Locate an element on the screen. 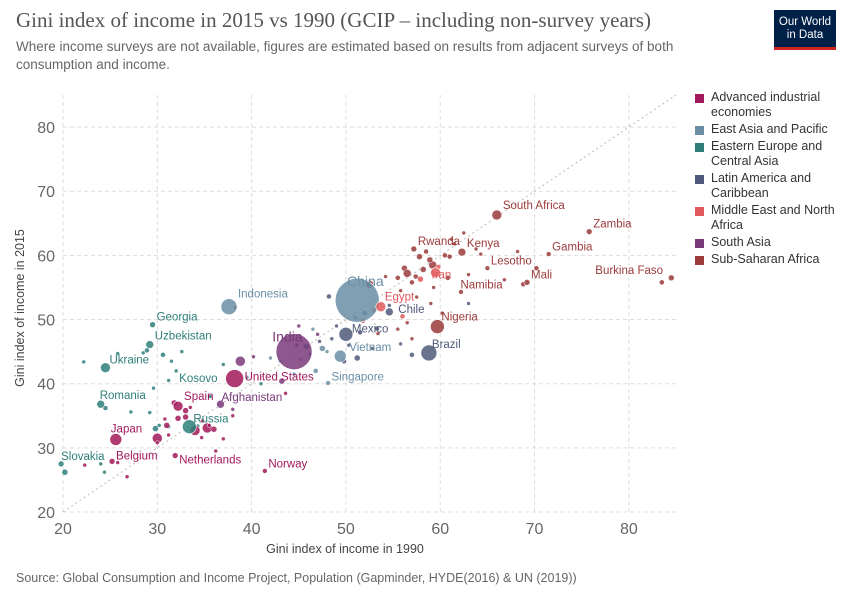 Image resolution: width=850 pixels, height=600 pixels. legend-item-latin-america-and-caribbean: Latin America and Caribbean is located at coordinates (770, 186).